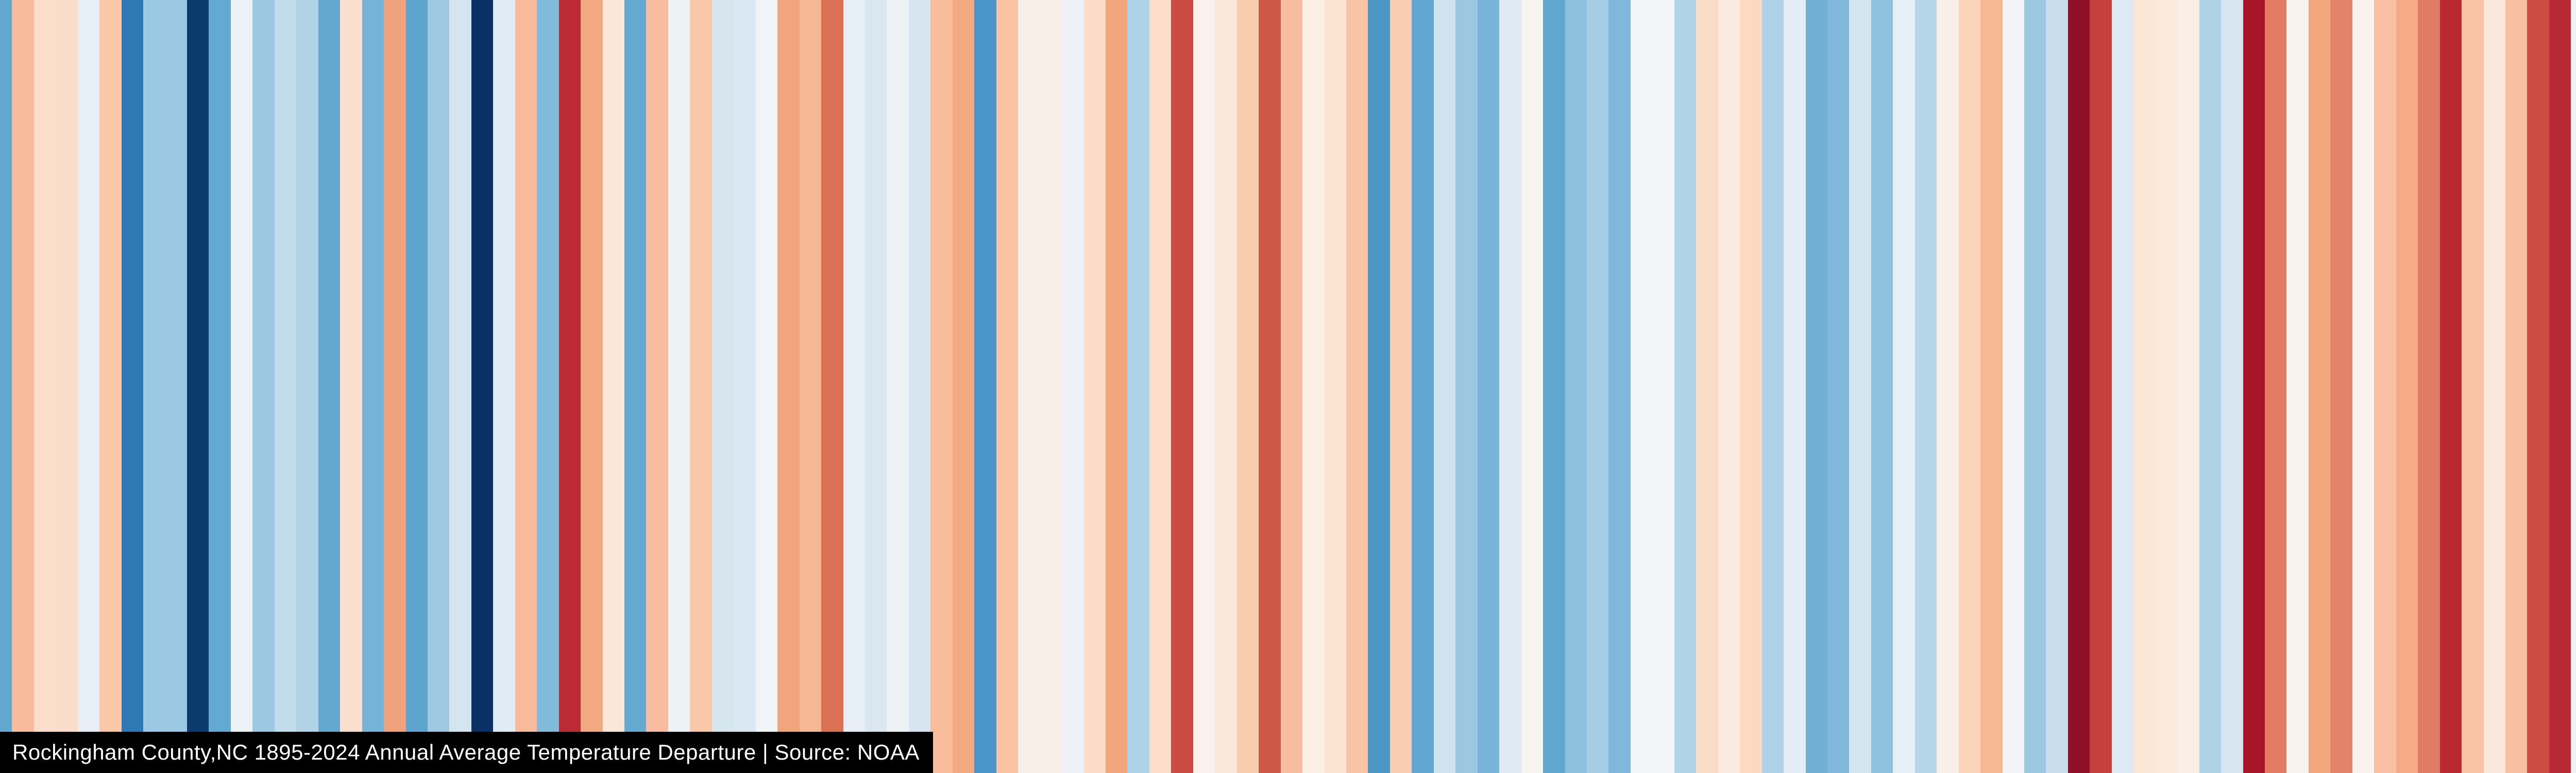 The height and width of the screenshot is (773, 2576). I want to click on stripe-2005, so click(2407, 386).